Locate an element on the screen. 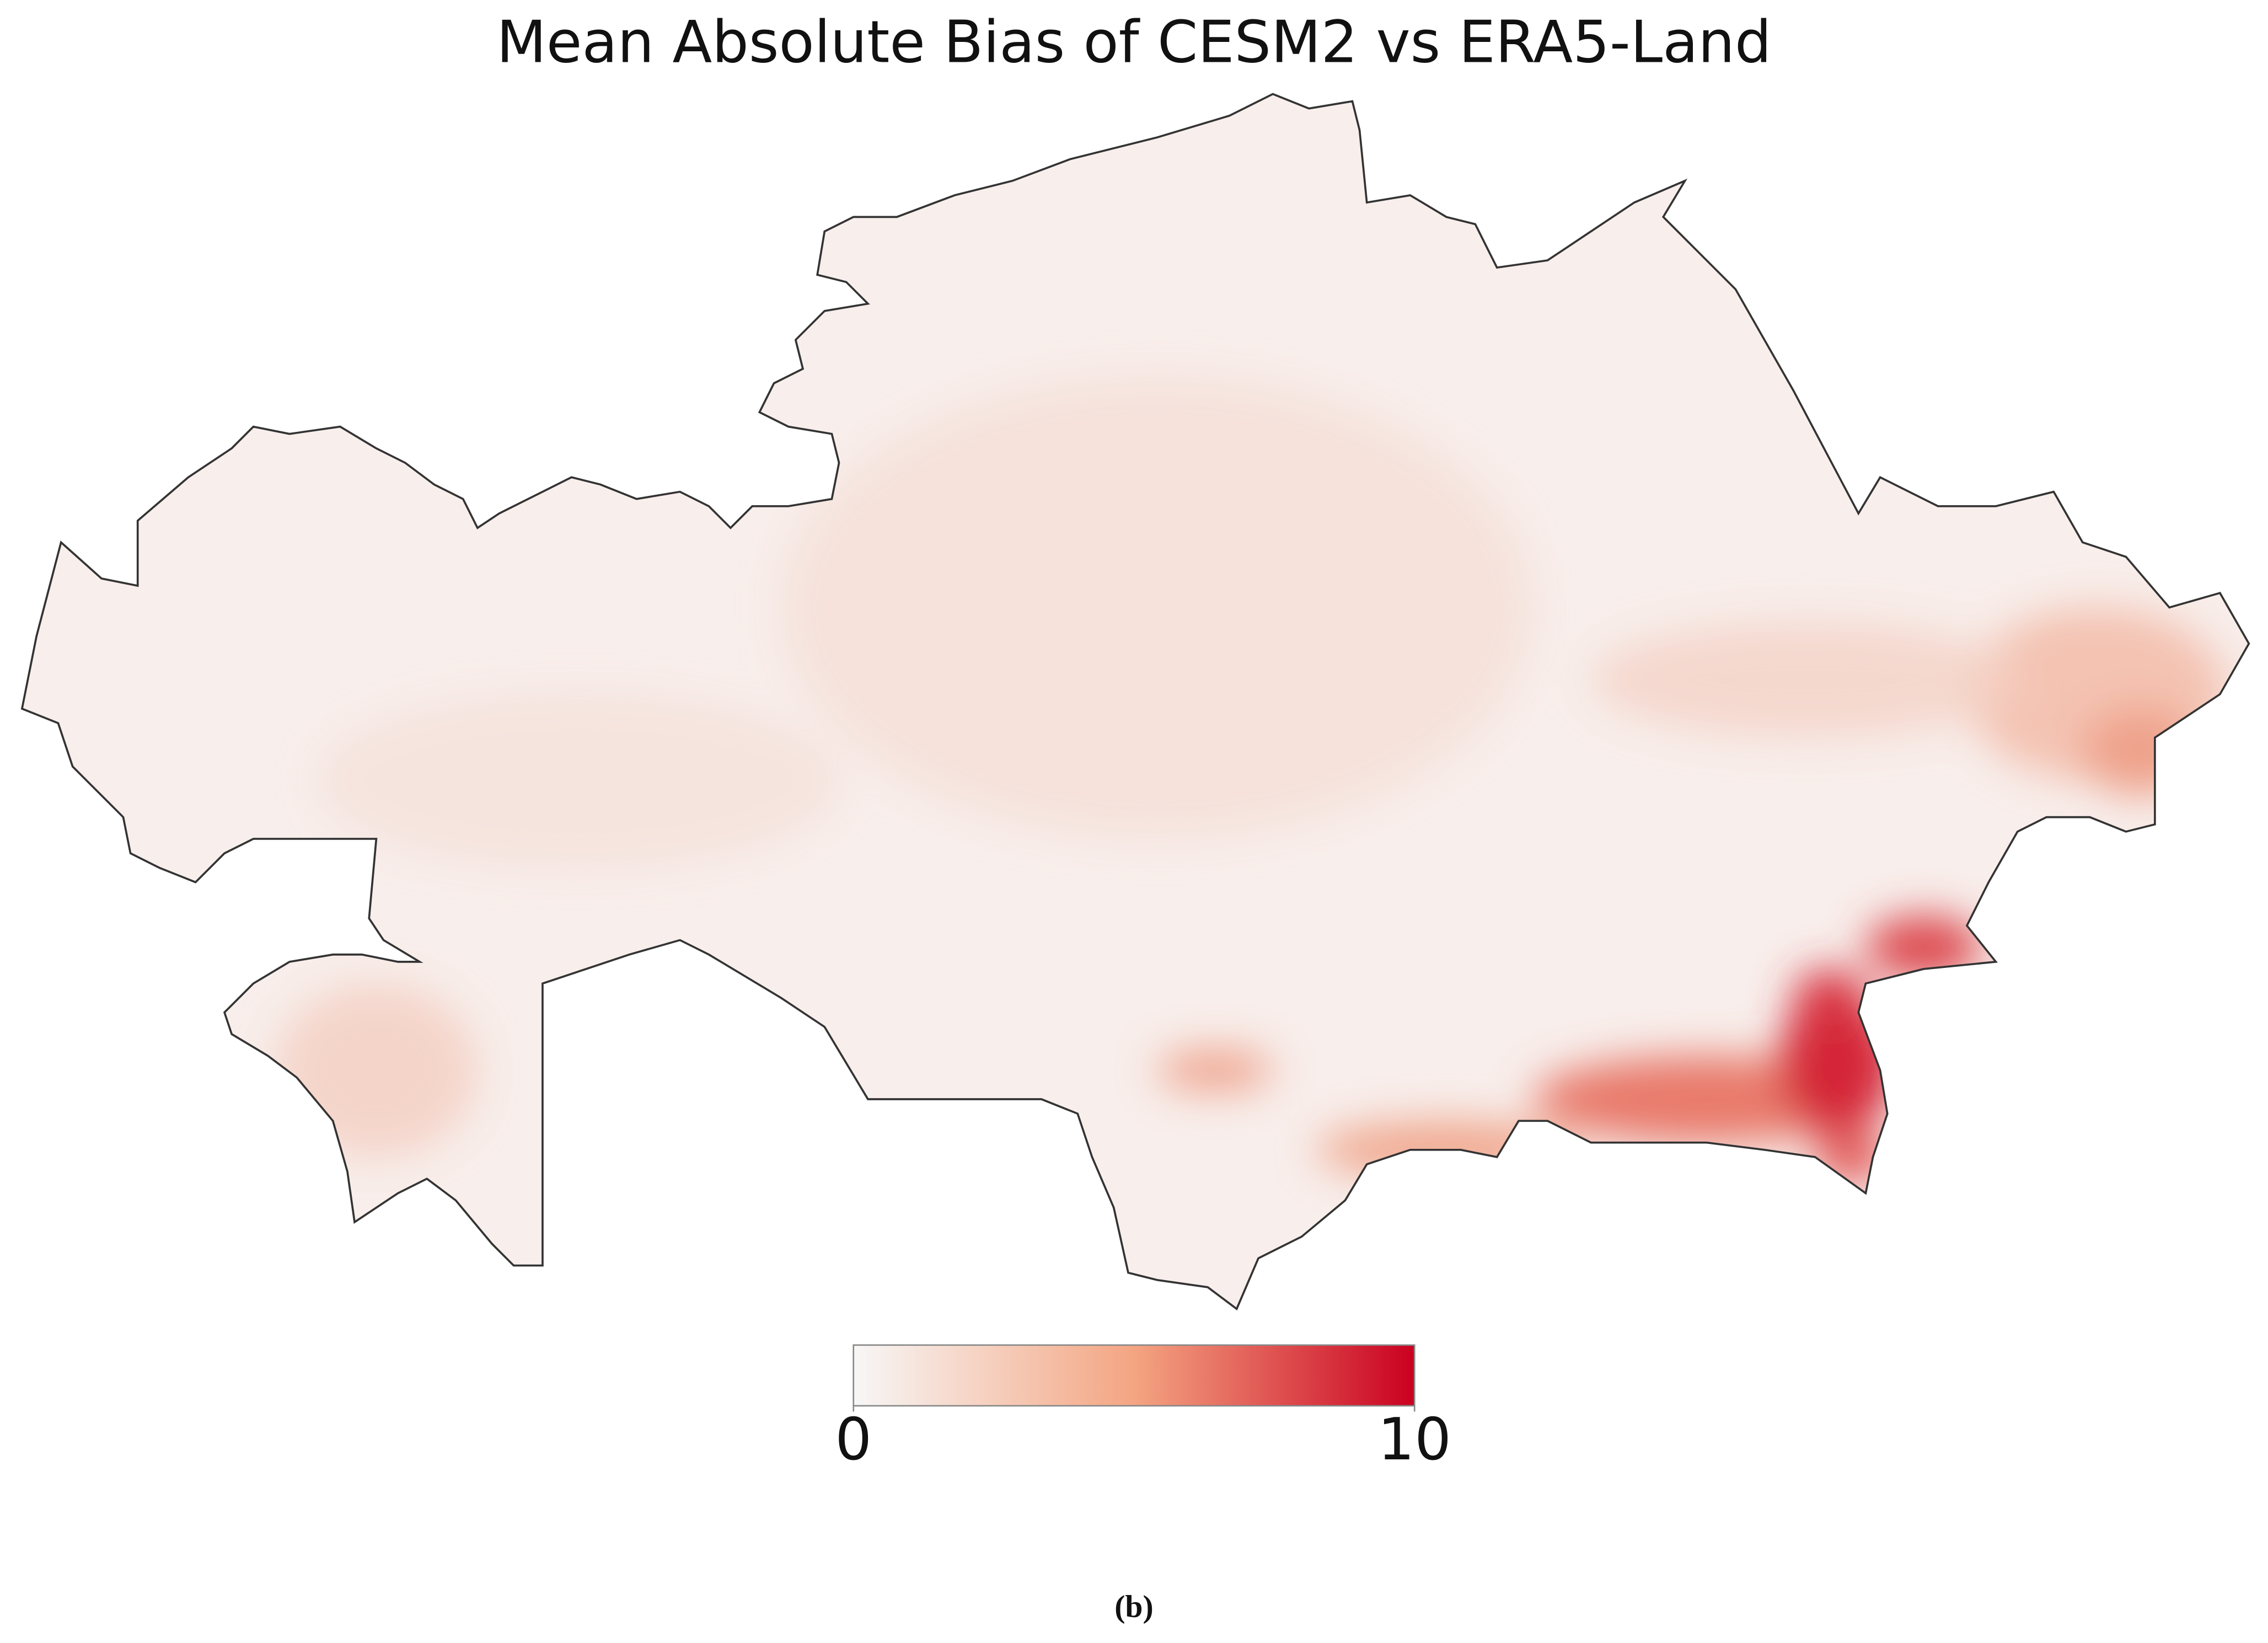 The image size is (2268, 1643). figure-caption: (b) is located at coordinates (1134, 1607).